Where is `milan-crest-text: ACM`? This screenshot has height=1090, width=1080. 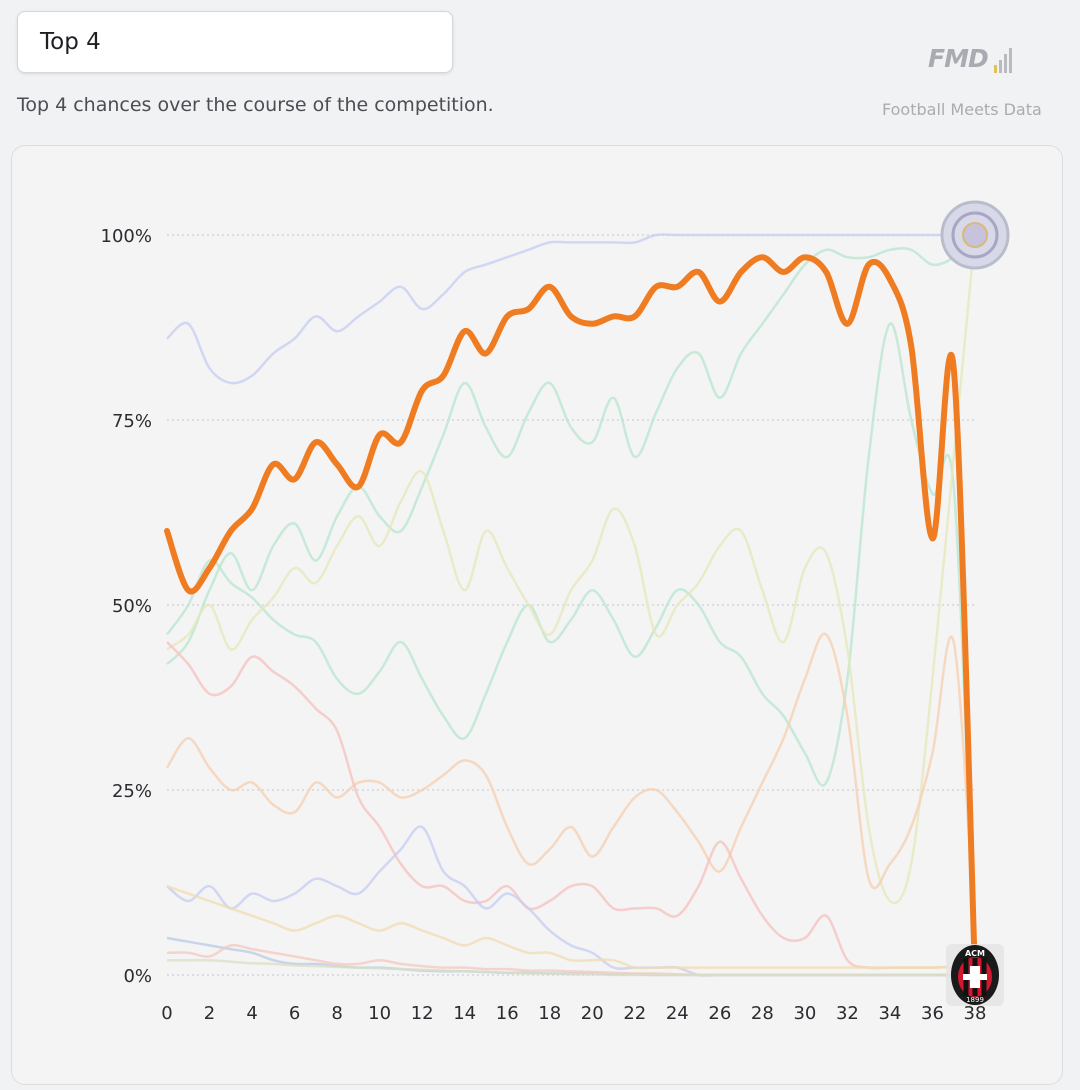 milan-crest-text: ACM is located at coordinates (975, 953).